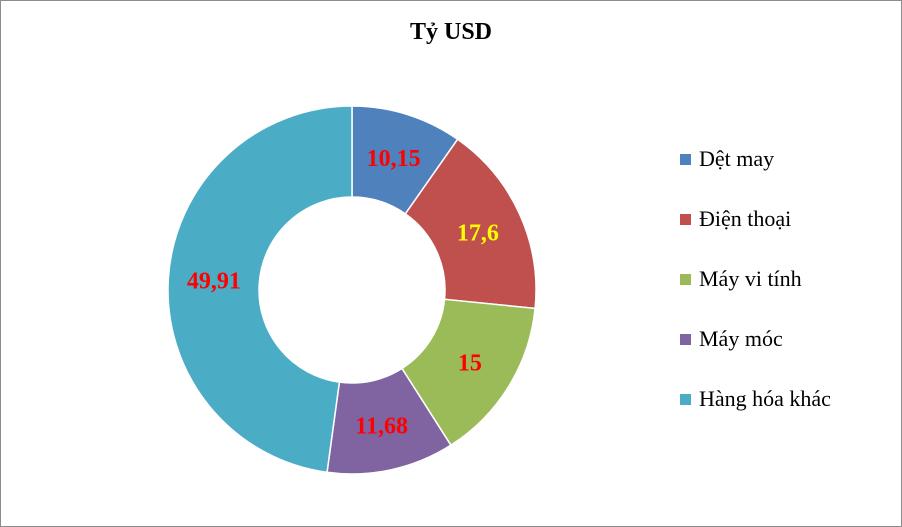 The image size is (902, 527). What do you see at coordinates (381, 426) in the screenshot?
I see `slice-data-label: 11,68` at bounding box center [381, 426].